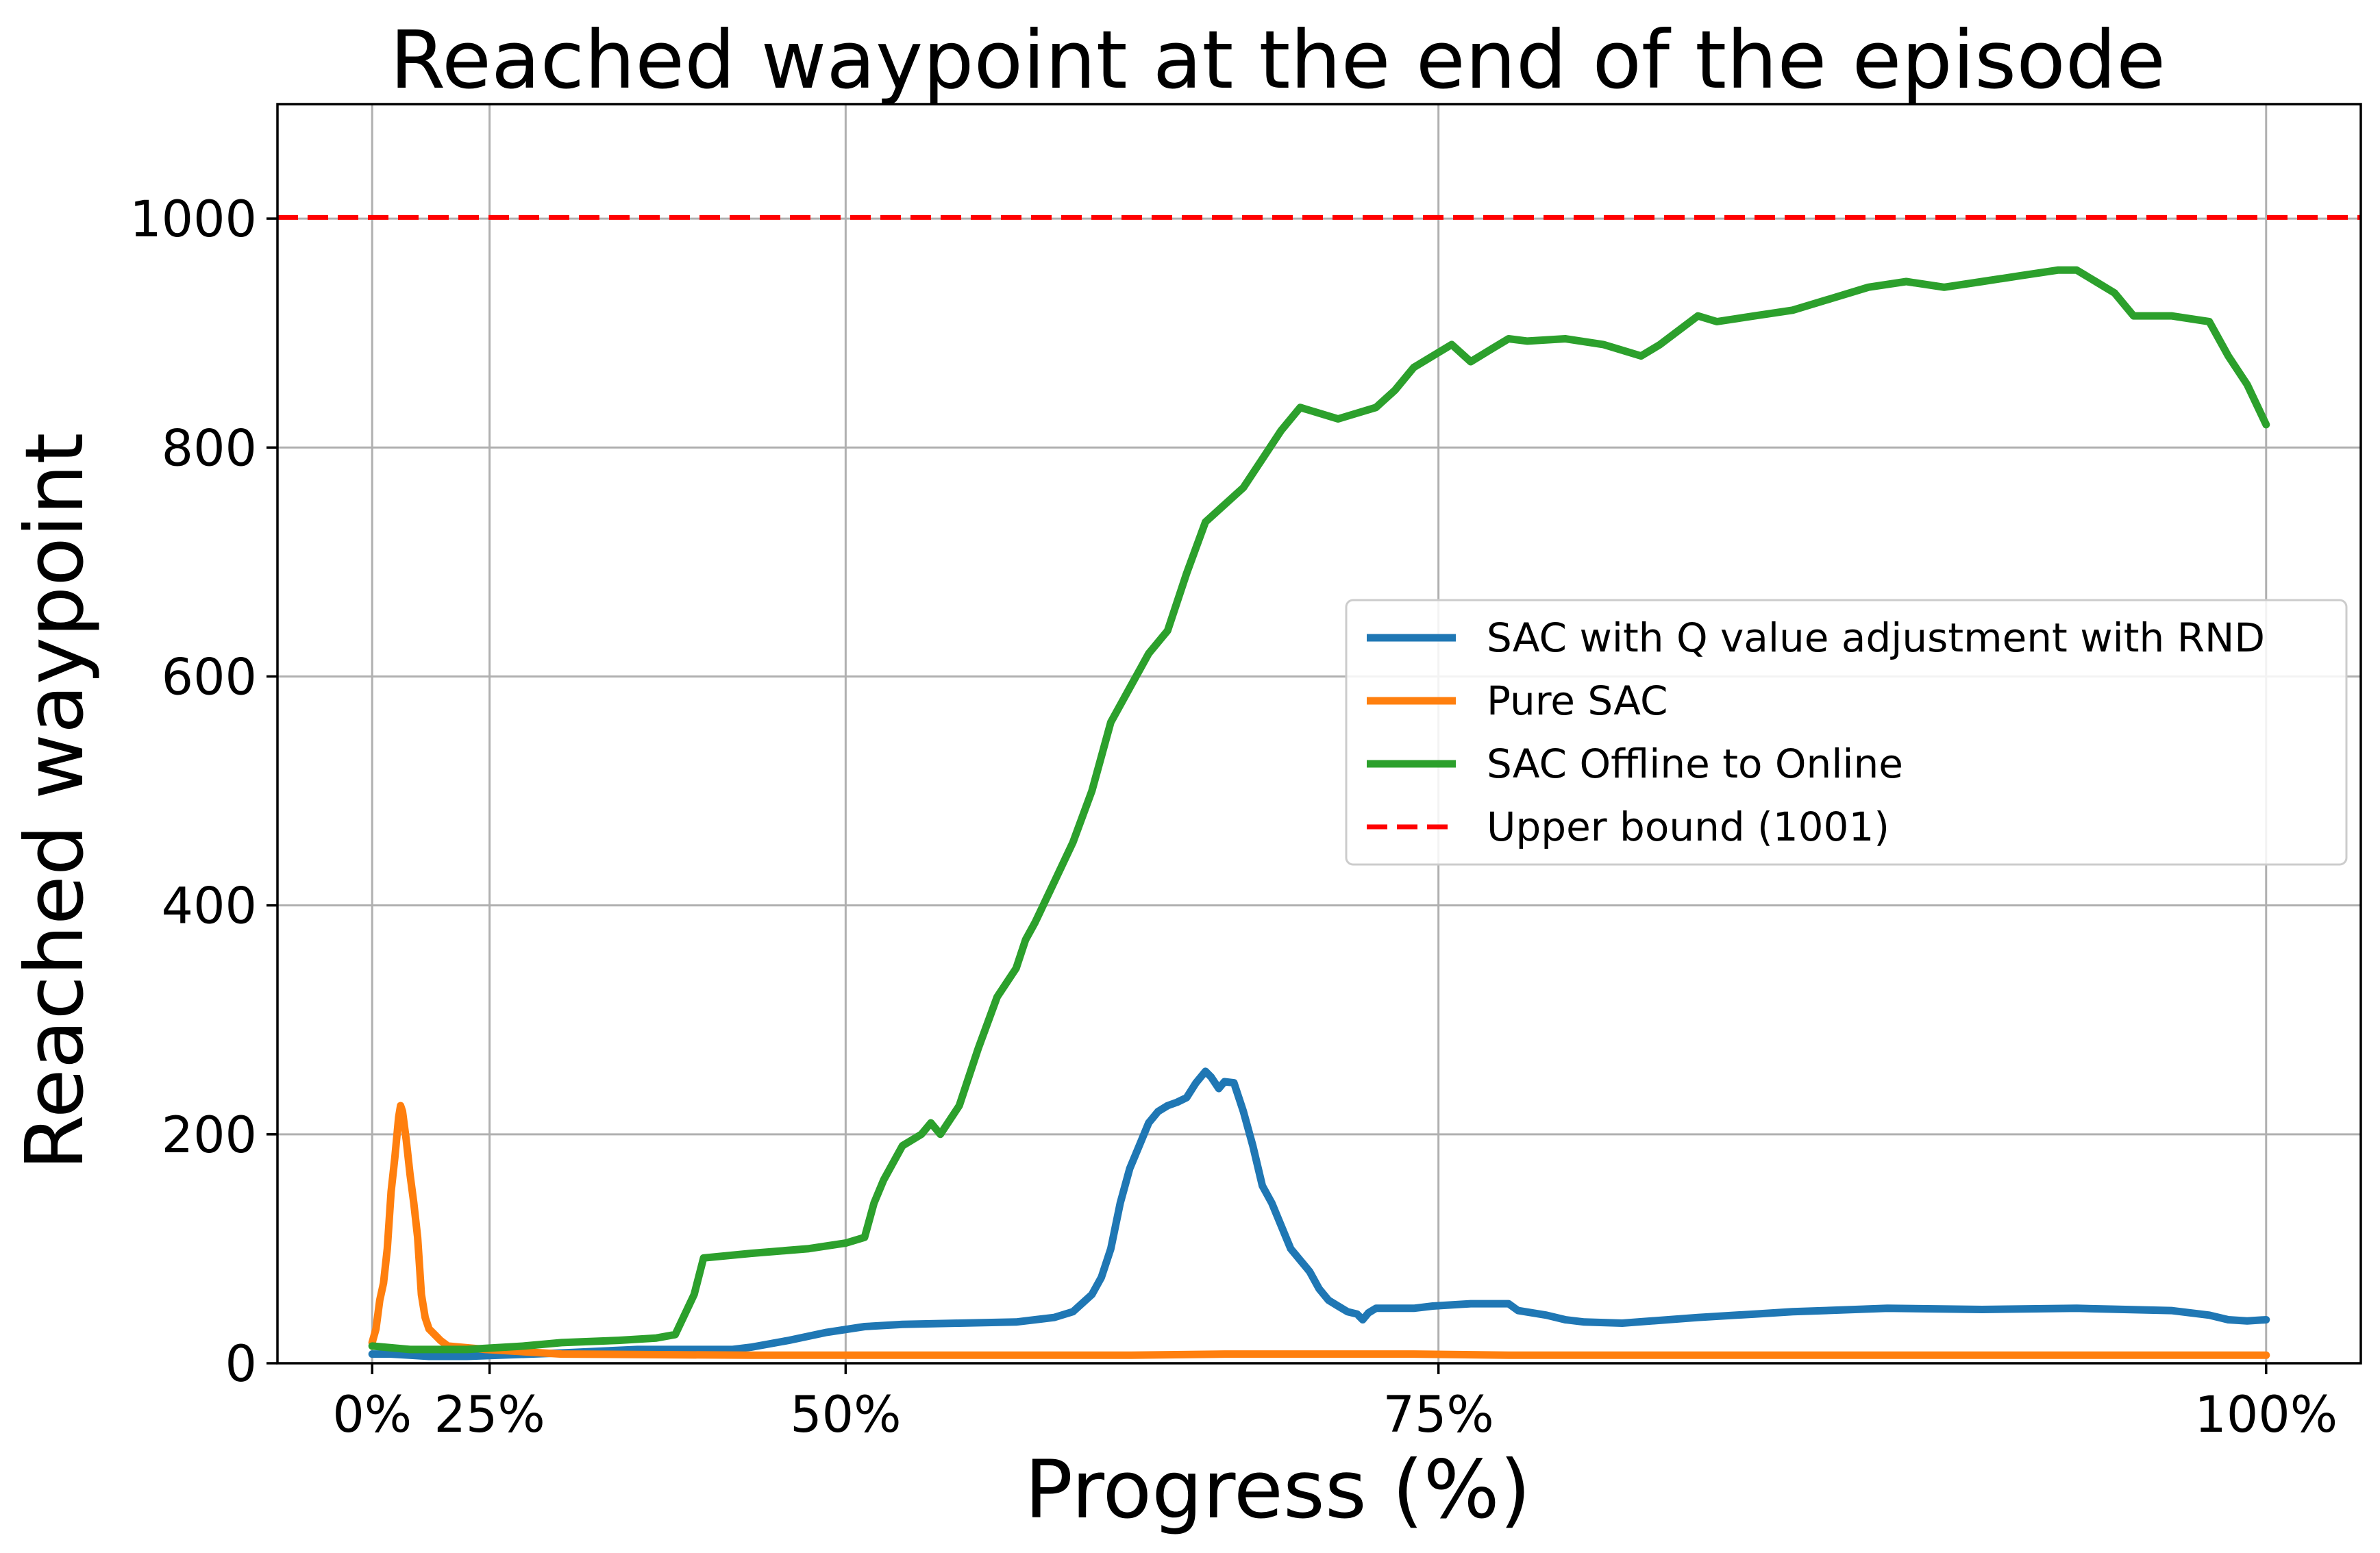 This screenshot has height=1553, width=2380. What do you see at coordinates (209, 907) in the screenshot?
I see `y-tick-label: 400` at bounding box center [209, 907].